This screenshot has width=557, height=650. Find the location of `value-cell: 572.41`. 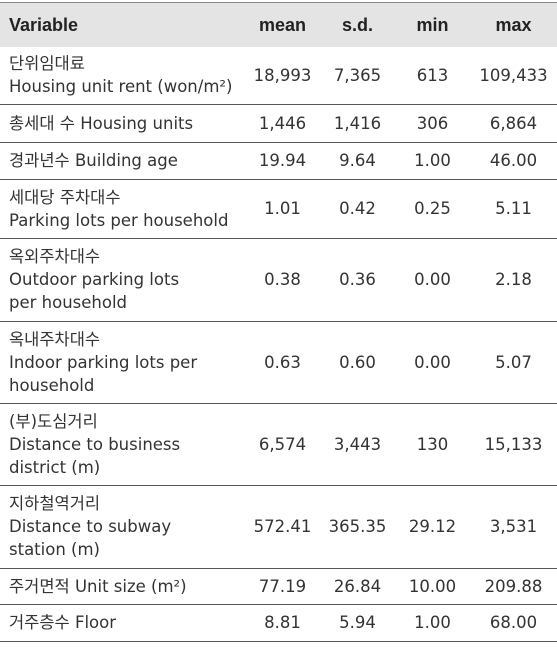

value-cell: 572.41 is located at coordinates (282, 527).